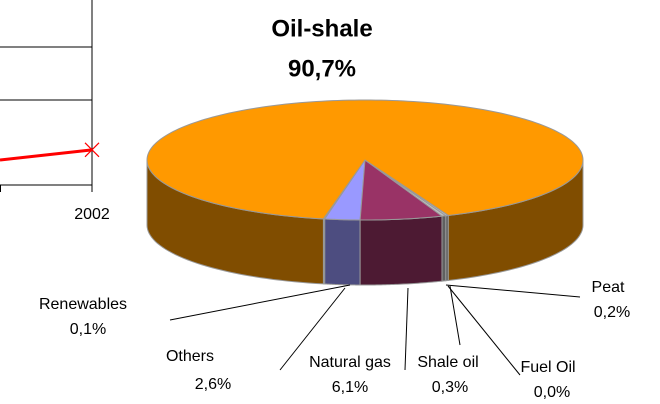  What do you see at coordinates (190, 356) in the screenshot?
I see `slice-label: Others` at bounding box center [190, 356].